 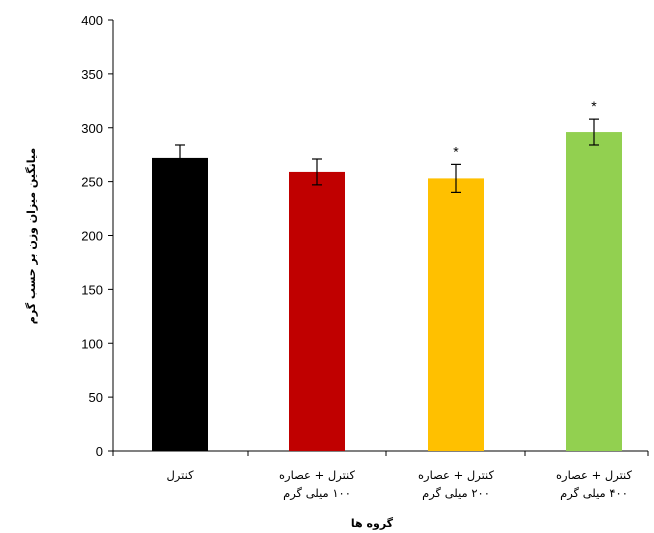 What do you see at coordinates (92, 236) in the screenshot?
I see `y-tick-label: 200` at bounding box center [92, 236].